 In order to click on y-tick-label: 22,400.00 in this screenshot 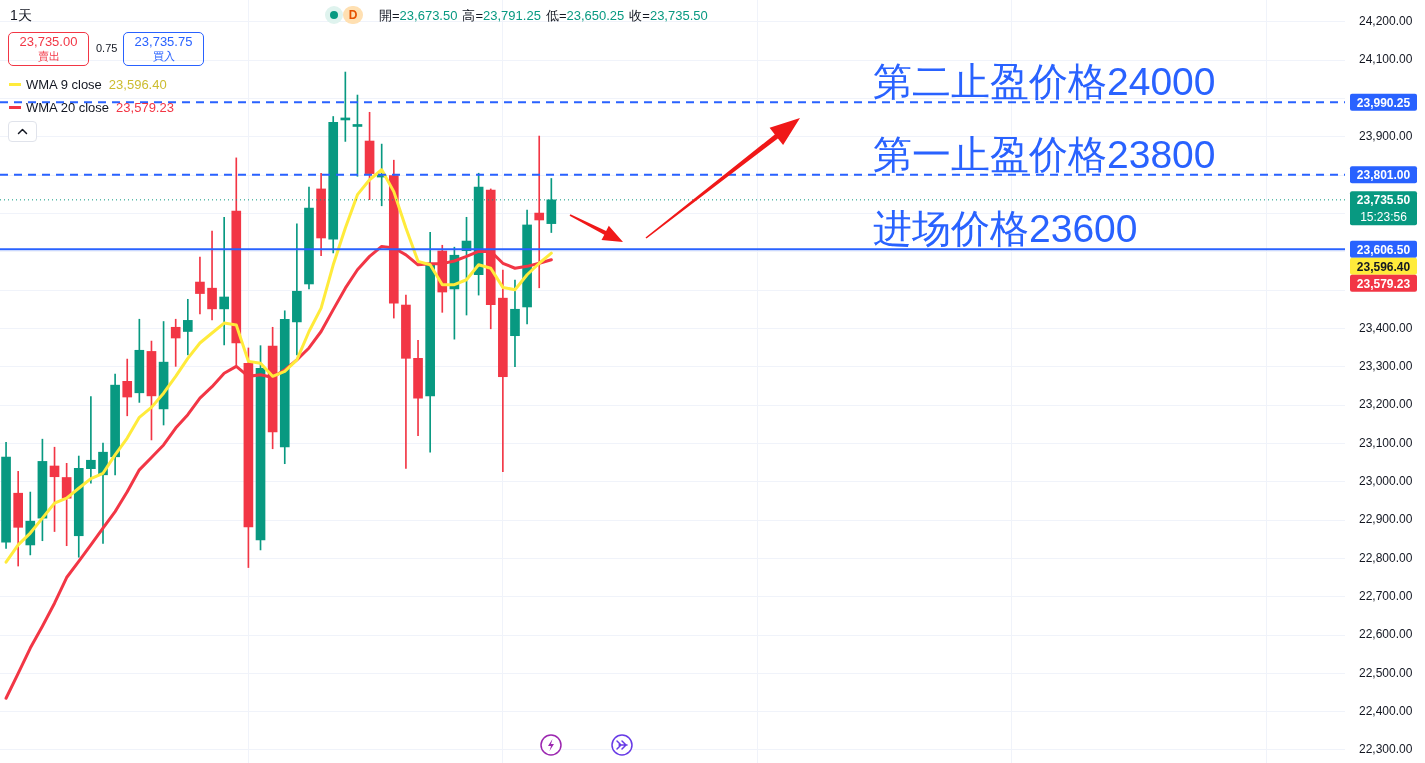, I will do `click(1386, 710)`.